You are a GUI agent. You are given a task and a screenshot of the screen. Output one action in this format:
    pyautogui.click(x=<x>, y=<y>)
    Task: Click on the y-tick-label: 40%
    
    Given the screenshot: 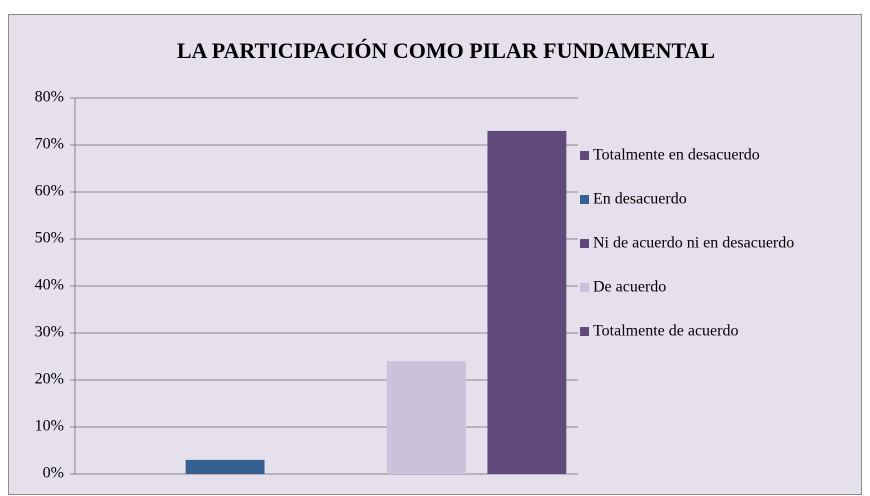 What is the action you would take?
    pyautogui.click(x=49, y=285)
    